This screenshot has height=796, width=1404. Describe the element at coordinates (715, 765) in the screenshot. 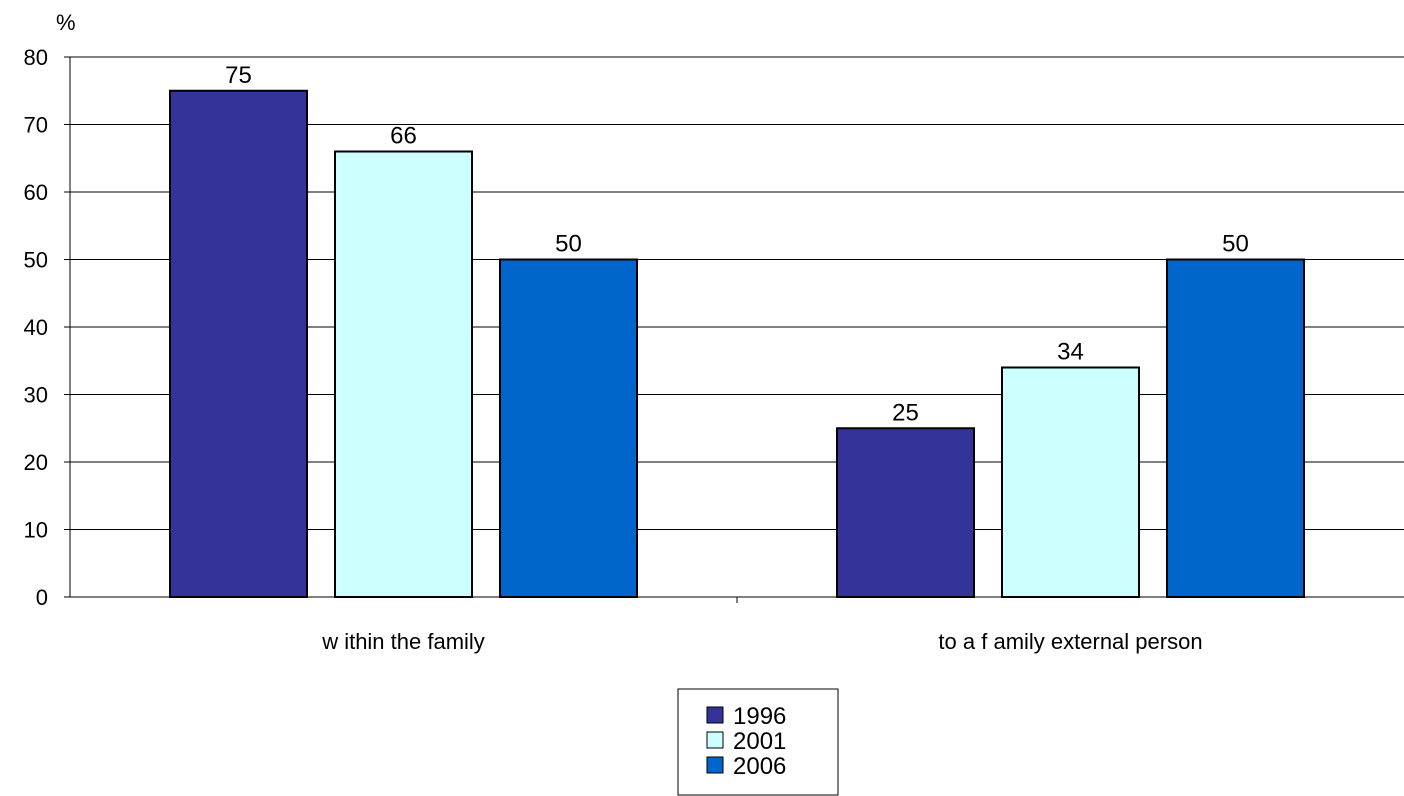

I see `legend-swatch-2006` at that location.